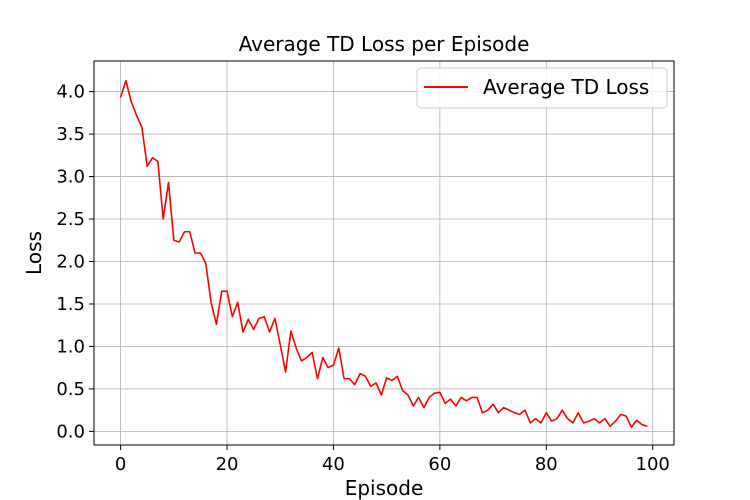 This screenshot has height=500, width=750. What do you see at coordinates (70, 219) in the screenshot?
I see `y-tick-label: 2.5` at bounding box center [70, 219].